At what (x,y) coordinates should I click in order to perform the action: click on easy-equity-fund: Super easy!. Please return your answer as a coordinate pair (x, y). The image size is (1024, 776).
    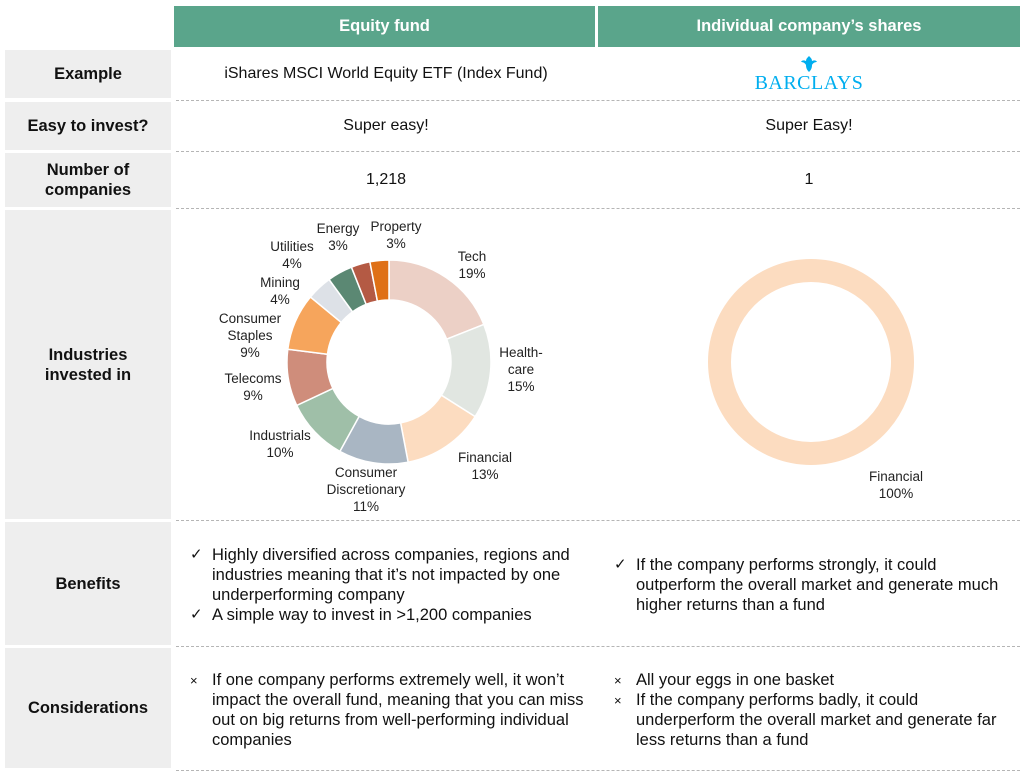
    Looking at the image, I should click on (386, 125).